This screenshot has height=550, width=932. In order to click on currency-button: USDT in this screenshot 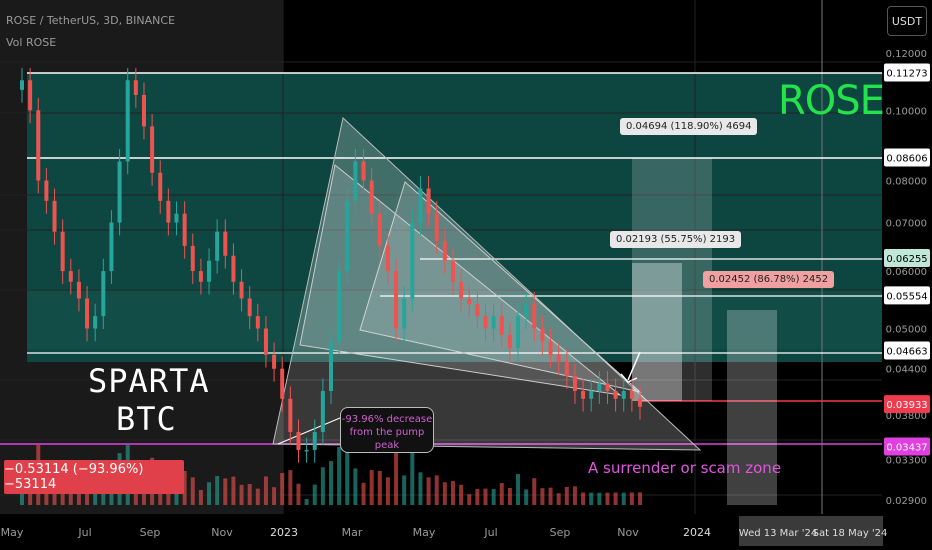, I will do `click(907, 21)`.